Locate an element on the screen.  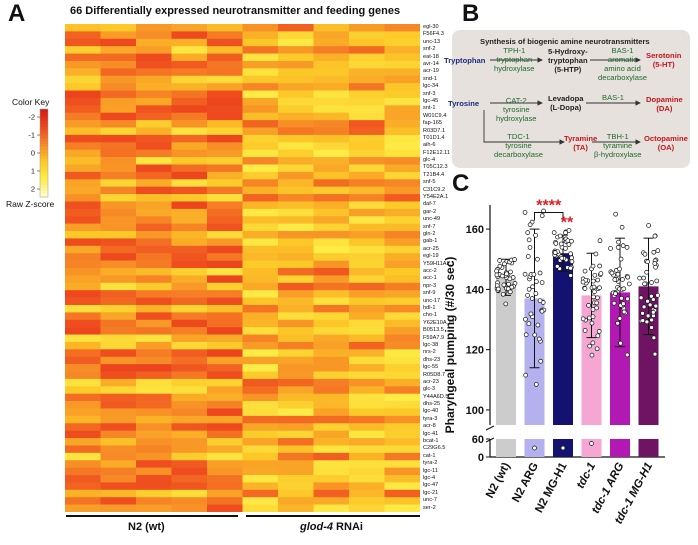
color-key: -2 -1 0 1 2 is located at coordinates (38, 153).